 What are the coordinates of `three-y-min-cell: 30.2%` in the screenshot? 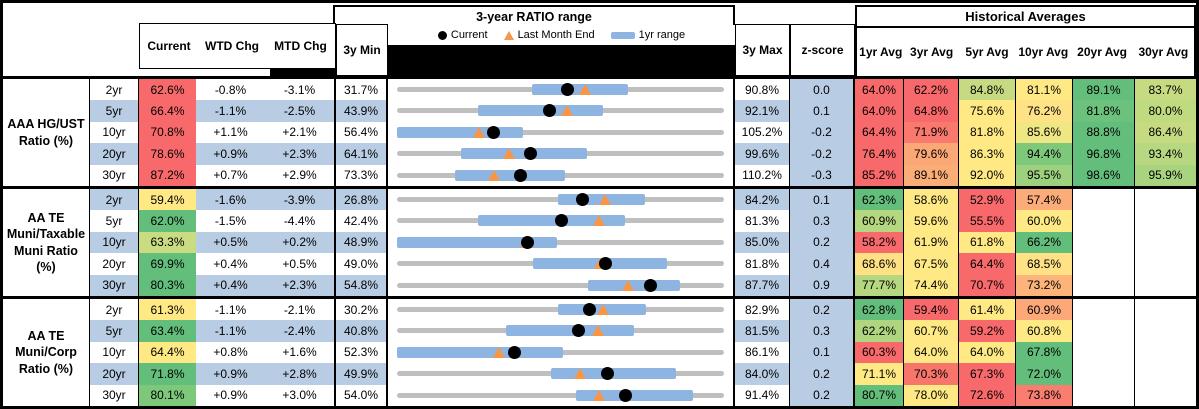 It's located at (362, 310).